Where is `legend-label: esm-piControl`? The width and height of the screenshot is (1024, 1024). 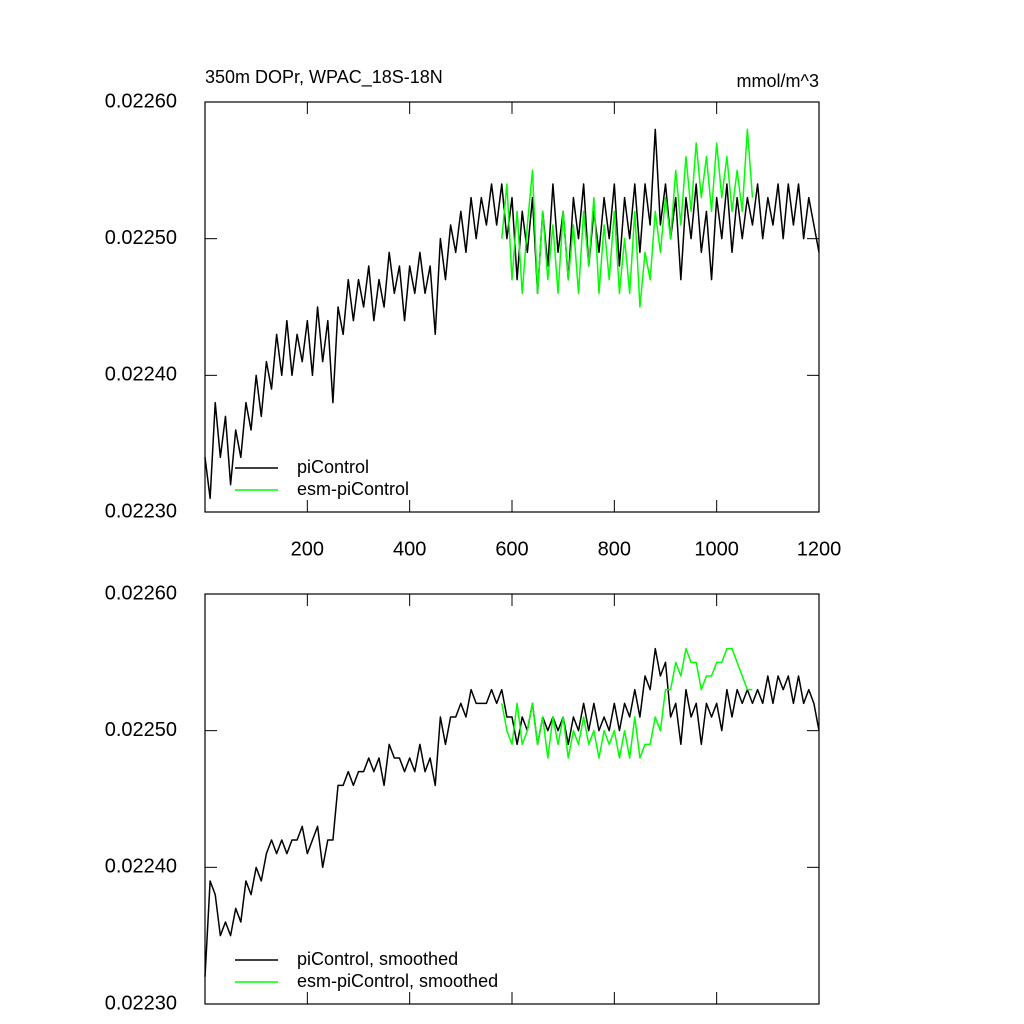
legend-label: esm-piControl is located at coordinates (353, 489).